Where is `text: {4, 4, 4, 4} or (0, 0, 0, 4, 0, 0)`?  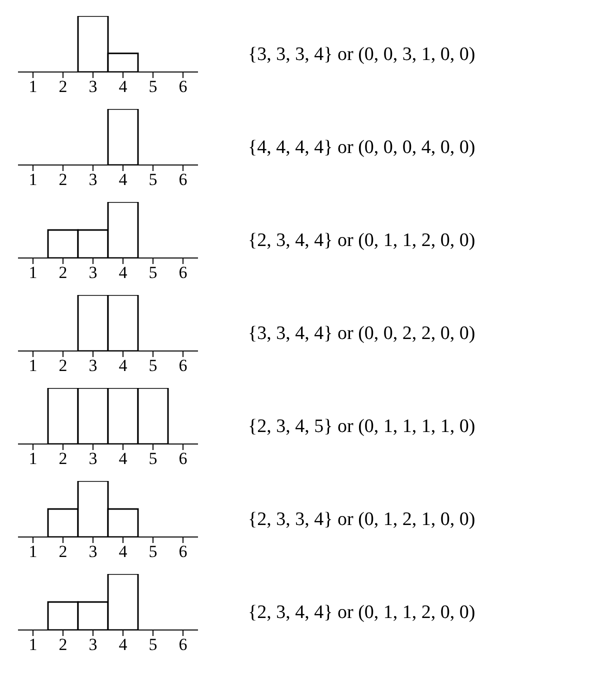
text: {4, 4, 4, 4} or (0, 0, 0, 4, 0, 0) is located at coordinates (362, 147).